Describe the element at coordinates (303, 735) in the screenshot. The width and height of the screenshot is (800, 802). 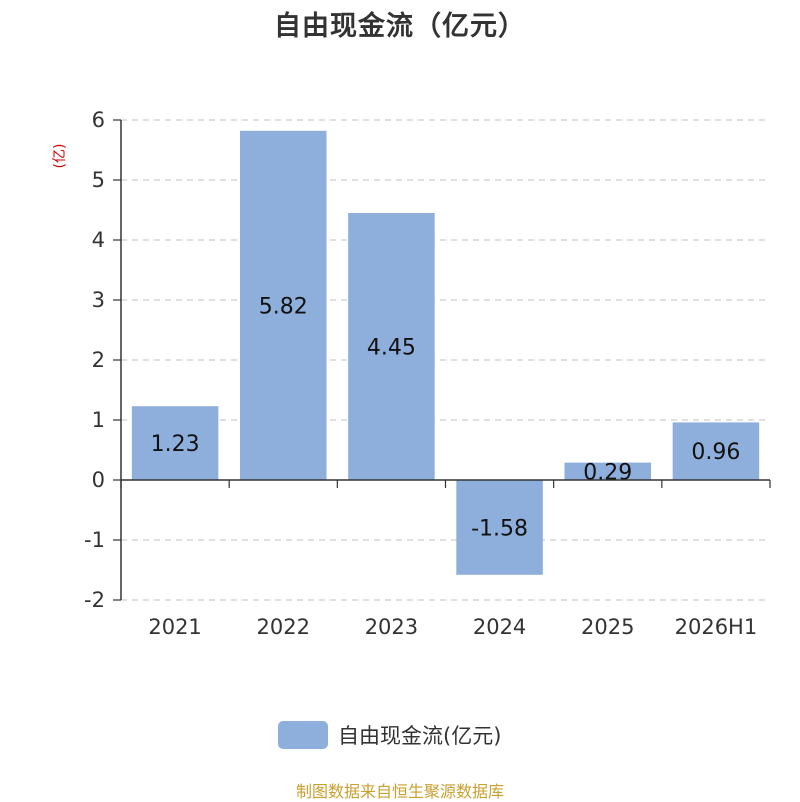
I see `legend-swatch` at that location.